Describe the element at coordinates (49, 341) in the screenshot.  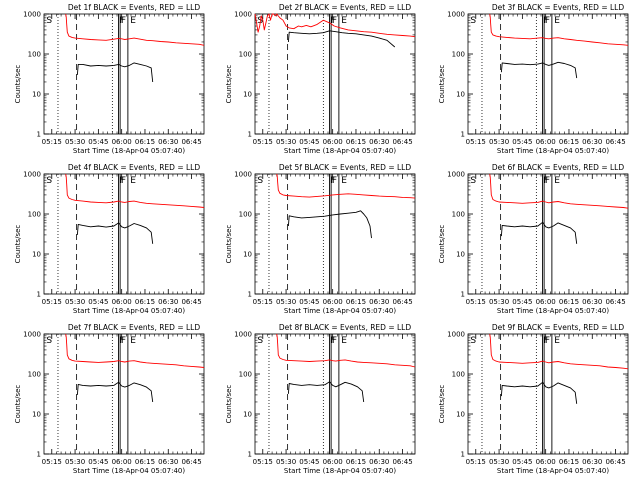
I see `marker-label-s: S` at that location.